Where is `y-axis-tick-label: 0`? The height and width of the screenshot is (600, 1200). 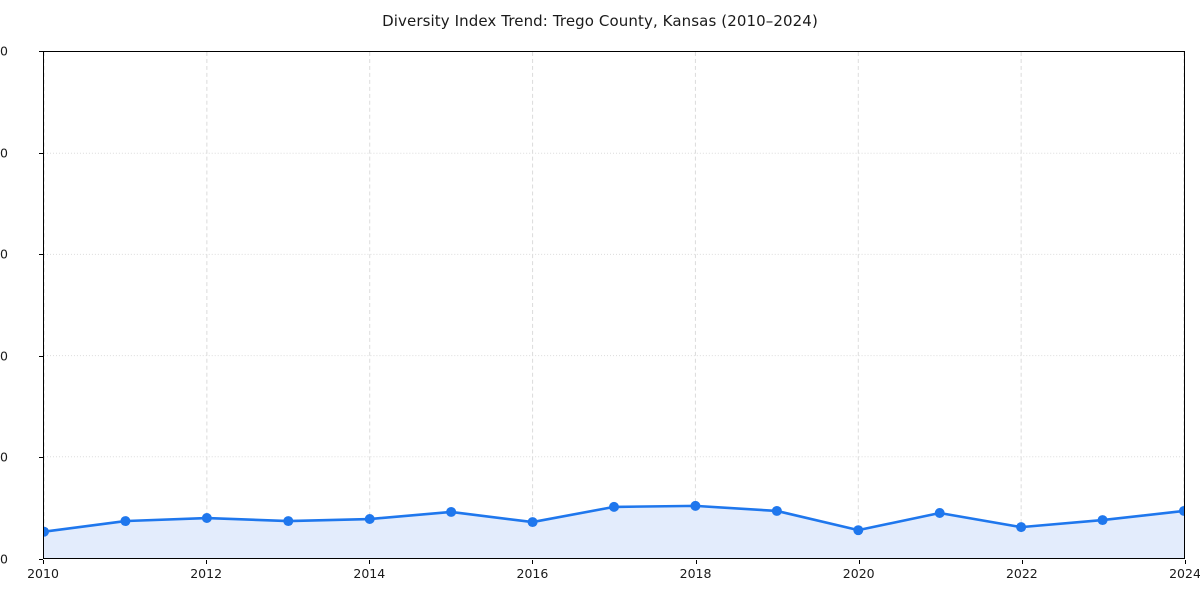 y-axis-tick-label: 0 is located at coordinates (4, 559).